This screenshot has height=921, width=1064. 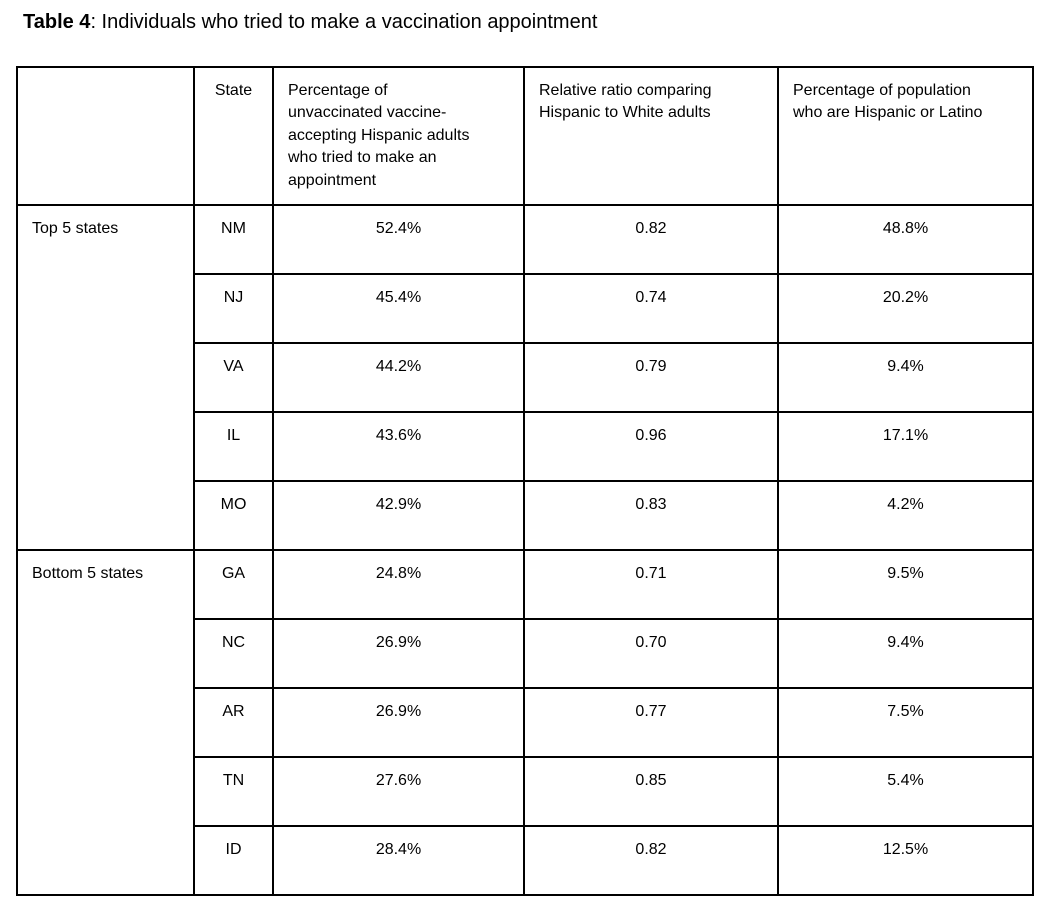 What do you see at coordinates (105, 136) in the screenshot?
I see `header-group-empty` at bounding box center [105, 136].